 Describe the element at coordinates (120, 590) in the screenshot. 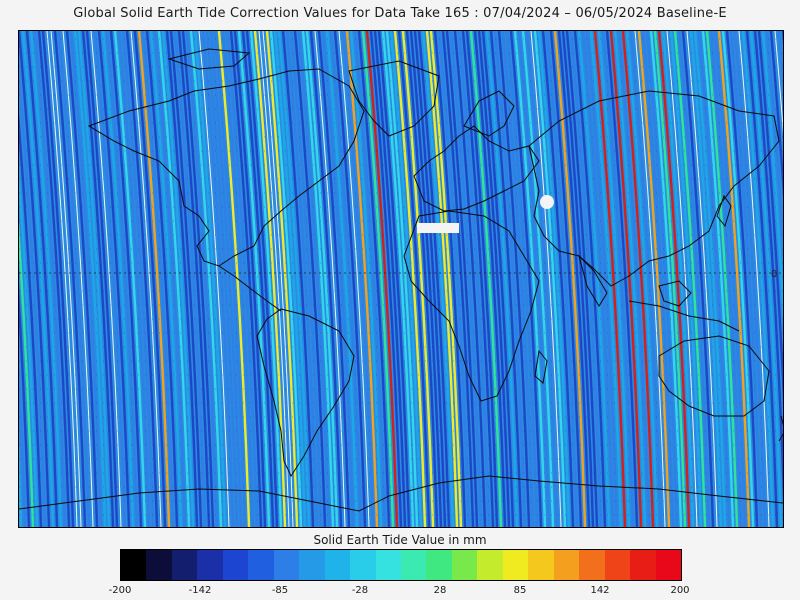

I see `colorbar-tick-label: -200` at that location.